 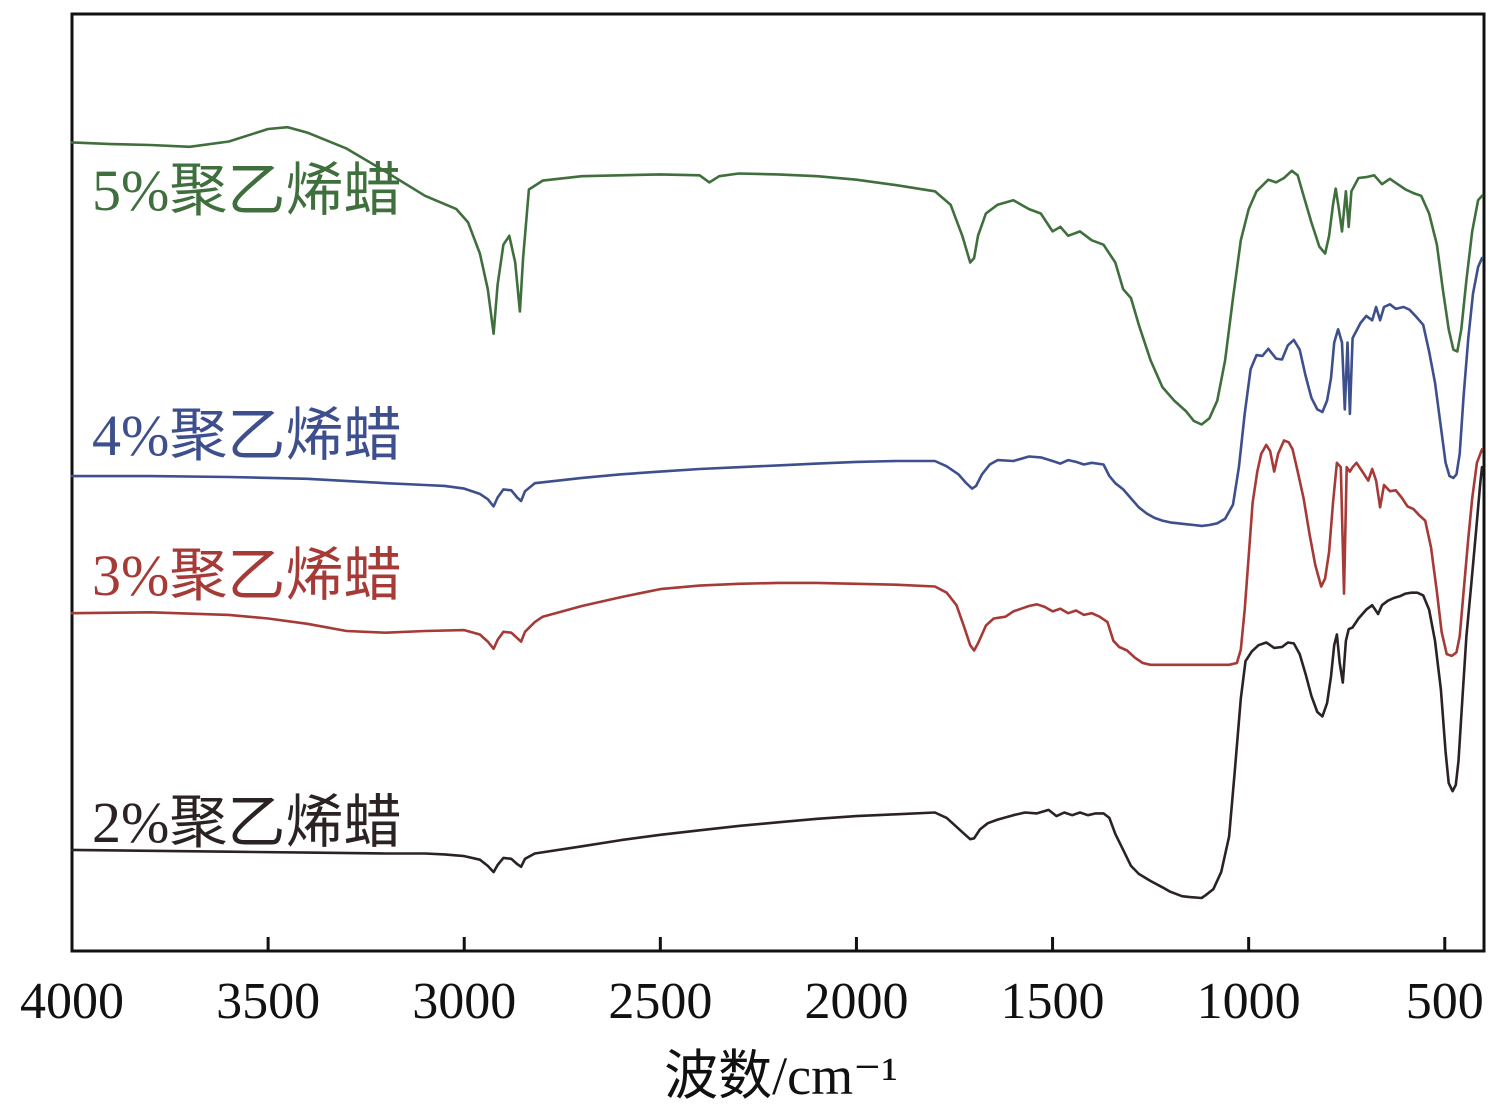 I want to click on series-label-1: 5%聚乙烯蜡, so click(x=246, y=190).